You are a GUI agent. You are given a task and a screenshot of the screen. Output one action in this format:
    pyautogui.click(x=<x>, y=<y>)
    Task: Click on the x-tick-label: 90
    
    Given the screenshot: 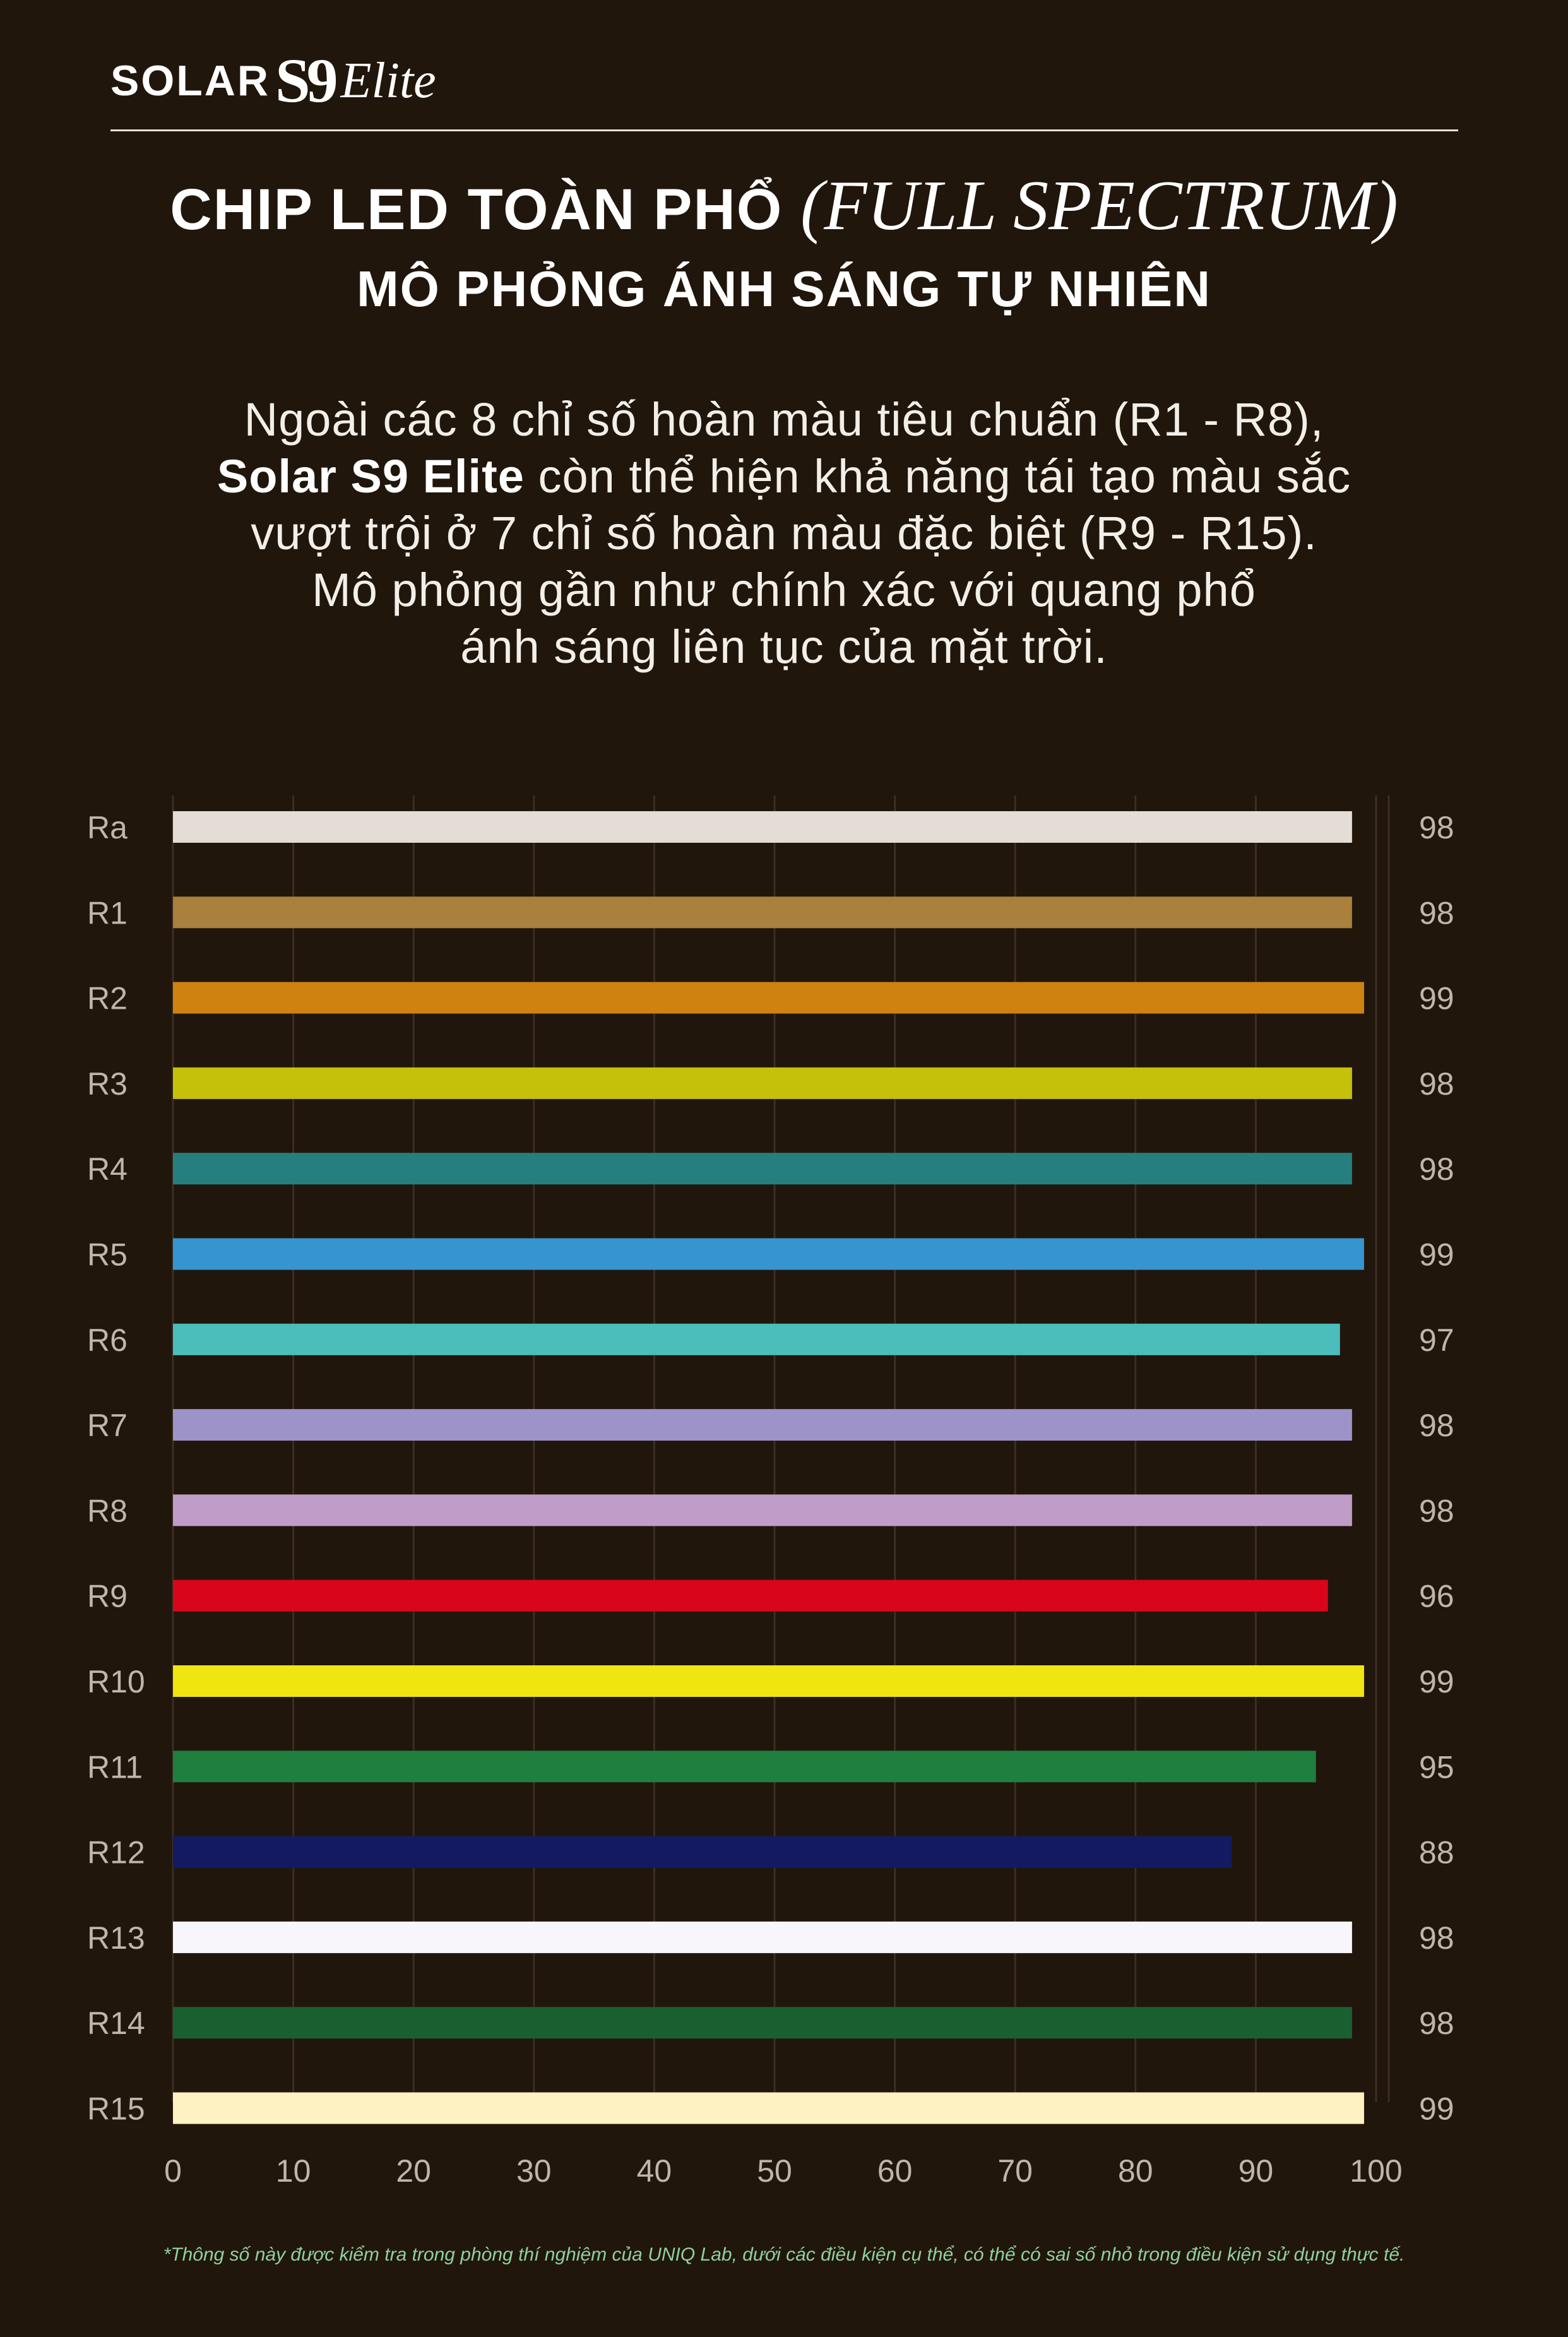 What is the action you would take?
    pyautogui.click(x=1256, y=2171)
    